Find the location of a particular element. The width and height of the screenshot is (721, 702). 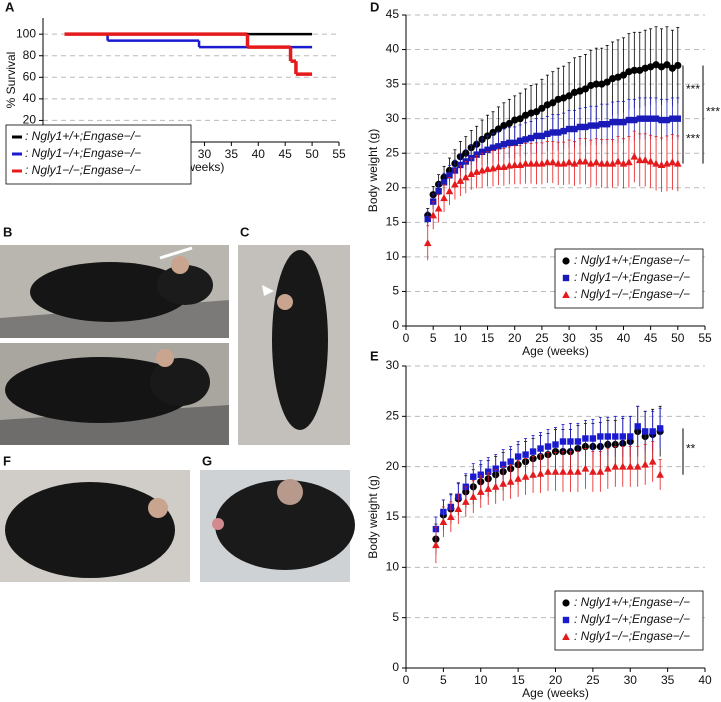

x-tick-label: 35 is located at coordinates (232, 154).